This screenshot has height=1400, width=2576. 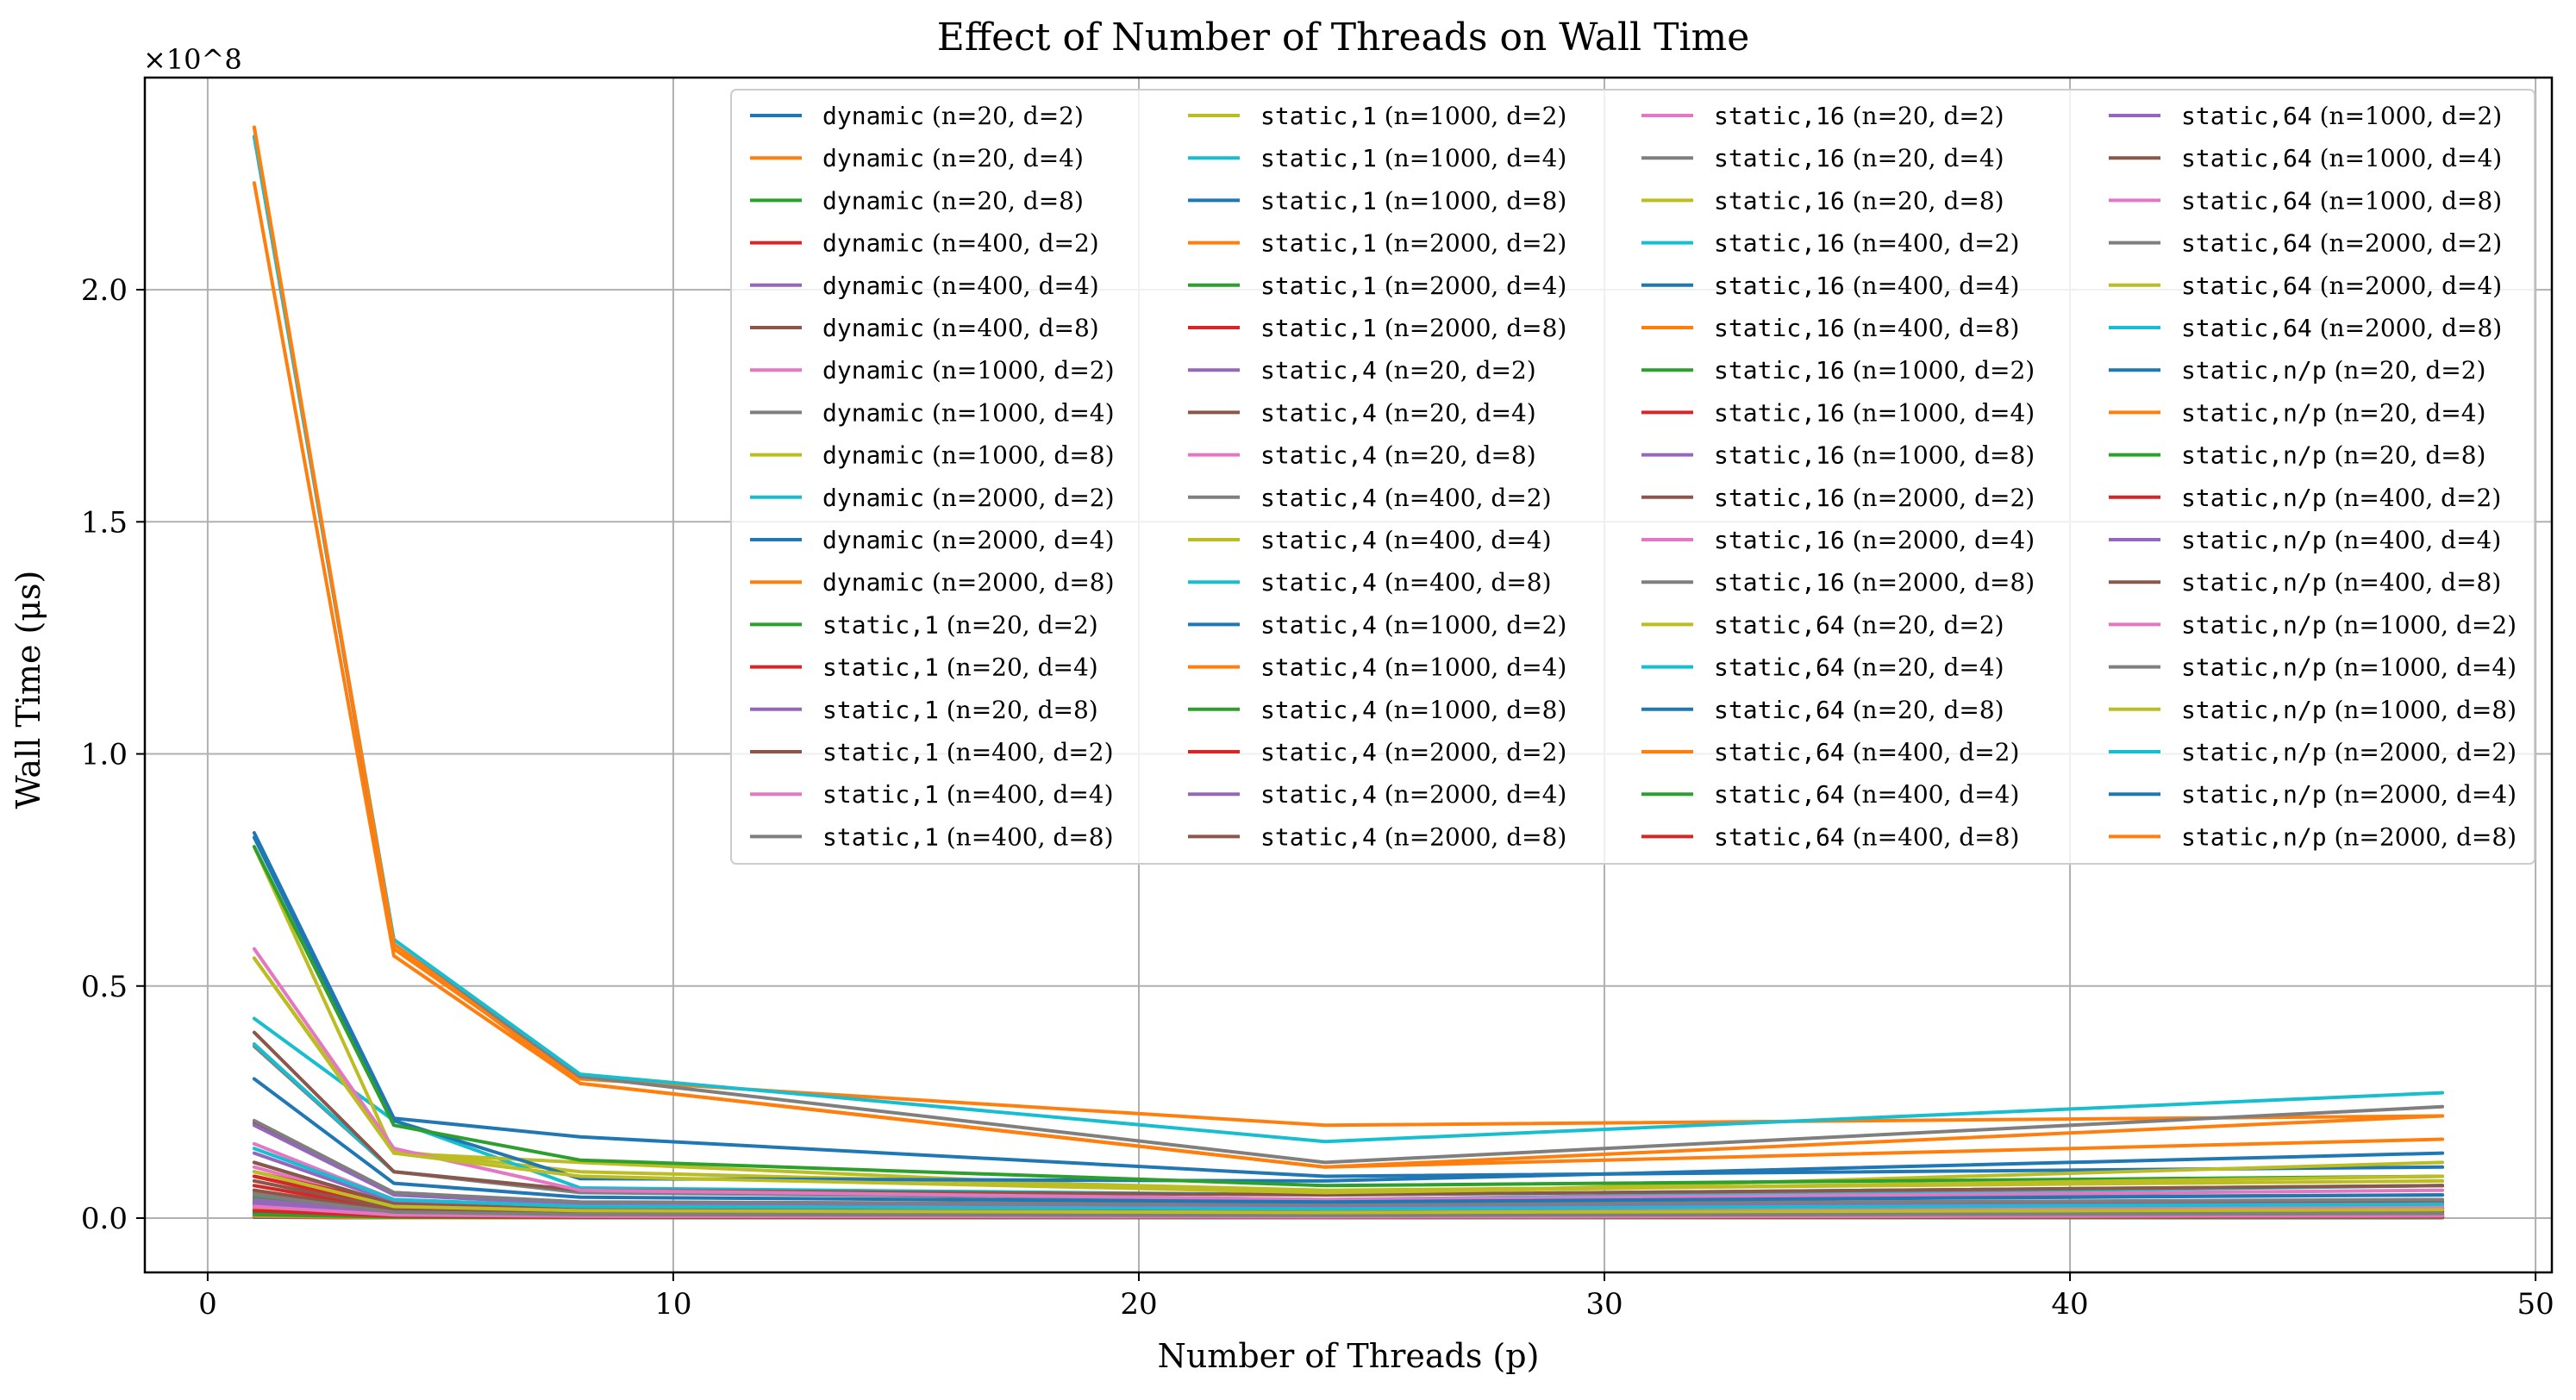 What do you see at coordinates (1020, 412) in the screenshot?
I see `legend-label-params: (n=1000, d=4)` at bounding box center [1020, 412].